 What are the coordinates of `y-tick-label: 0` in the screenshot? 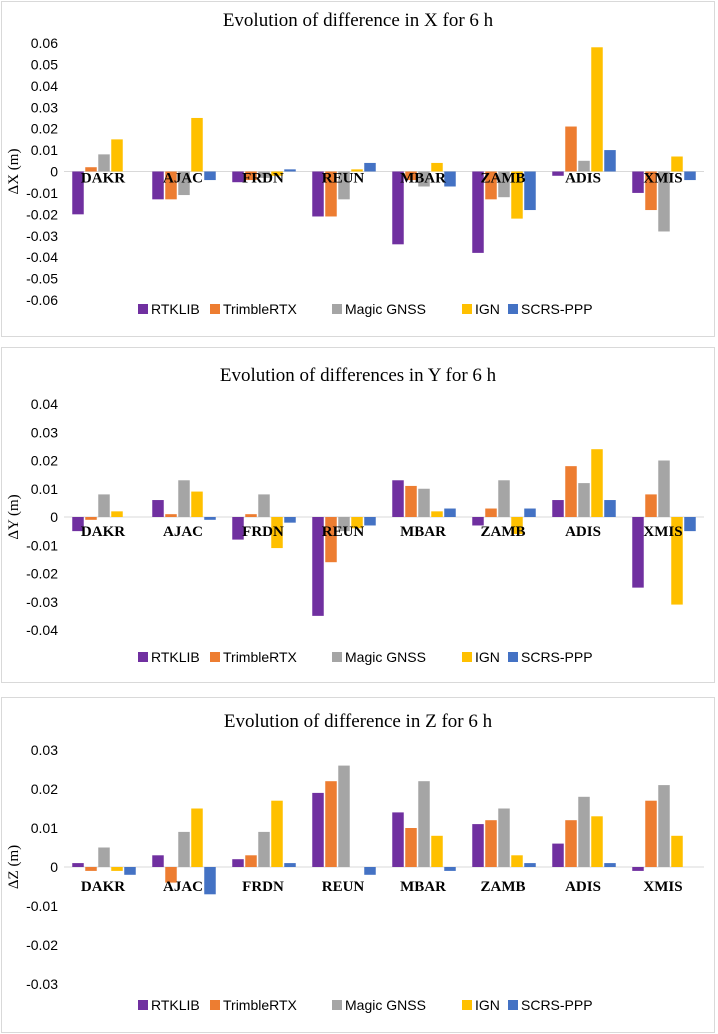 It's located at (54, 517).